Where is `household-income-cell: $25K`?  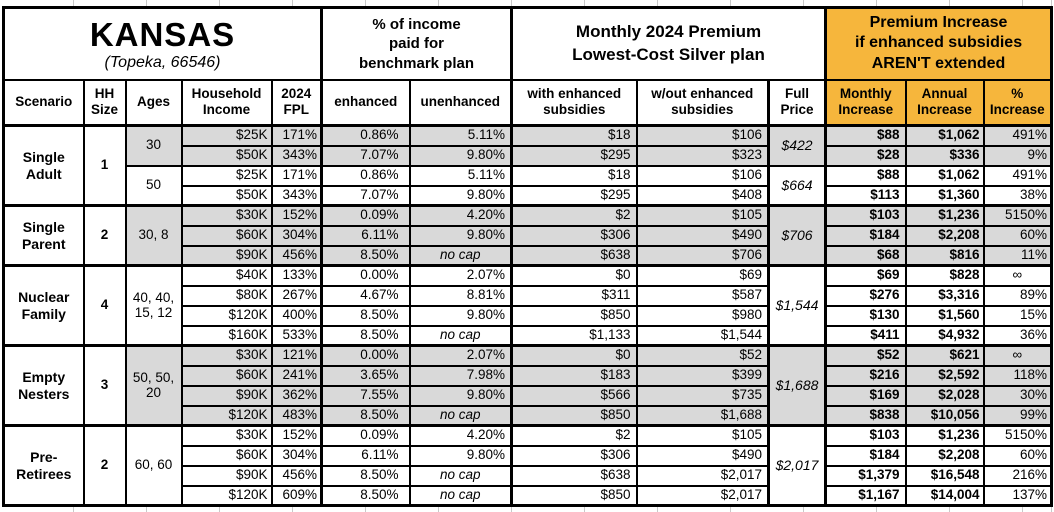
household-income-cell: $25K is located at coordinates (226, 175).